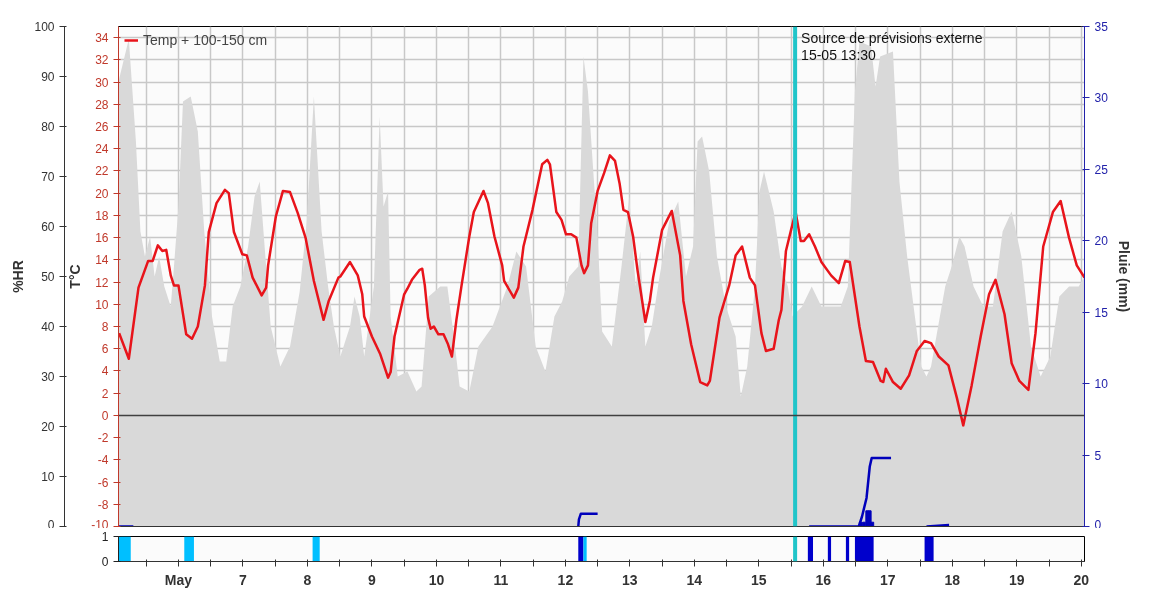 The height and width of the screenshot is (612, 1152). I want to click on y-tick-label: 1, so click(105, 537).